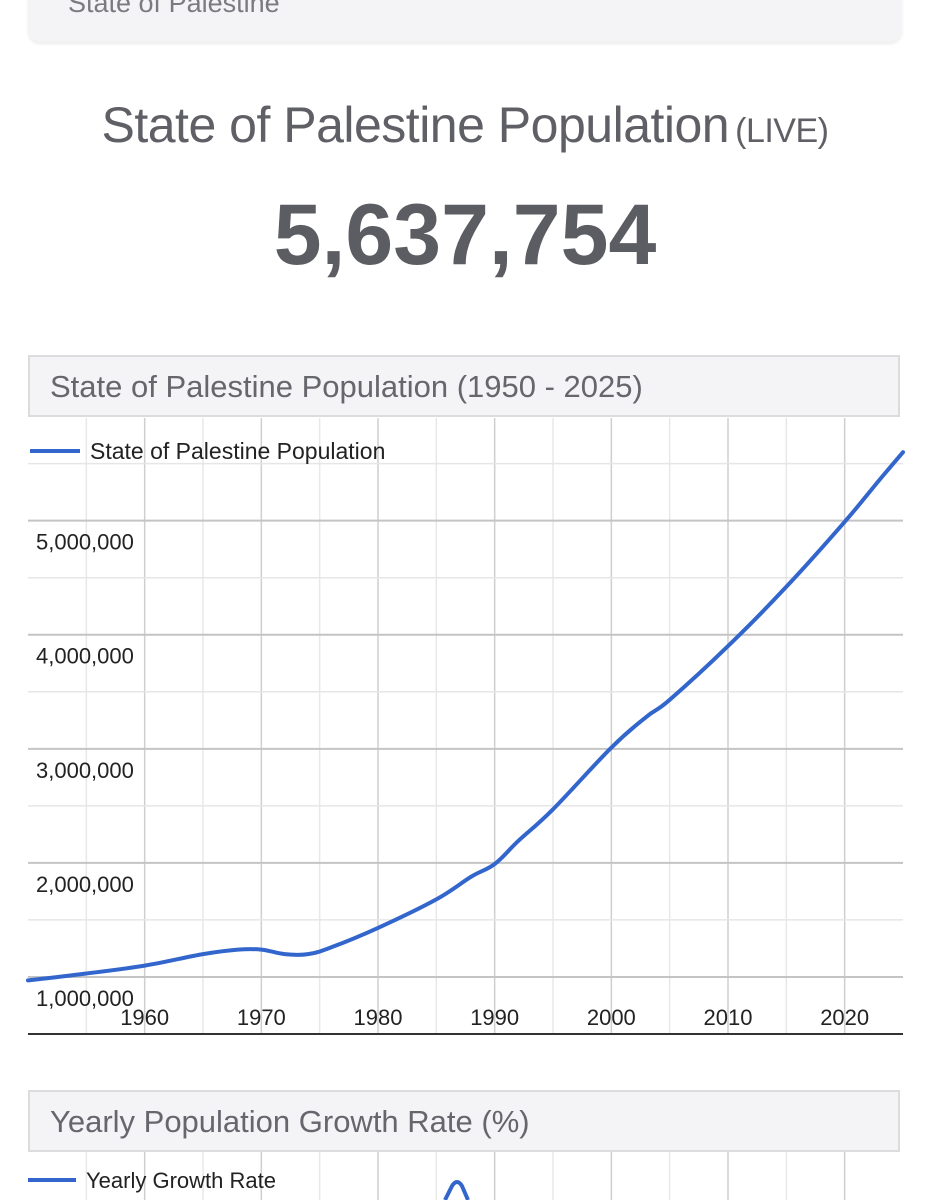 Image resolution: width=930 pixels, height=1200 pixels. Describe the element at coordinates (611, 1017) in the screenshot. I see `x-tick-label: 2000` at that location.